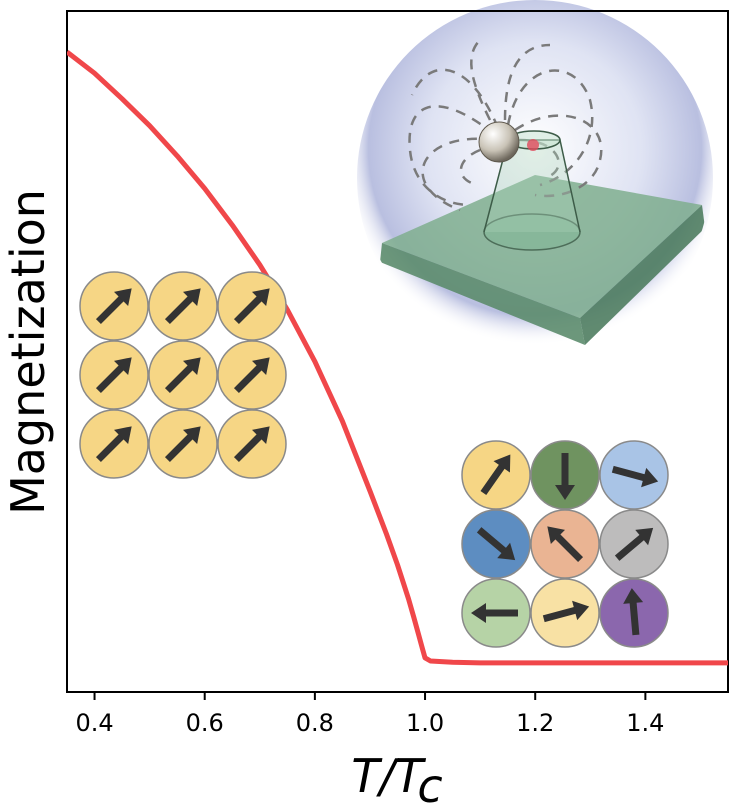  I want to click on disordered-spin-lattice, so click(565, 544).